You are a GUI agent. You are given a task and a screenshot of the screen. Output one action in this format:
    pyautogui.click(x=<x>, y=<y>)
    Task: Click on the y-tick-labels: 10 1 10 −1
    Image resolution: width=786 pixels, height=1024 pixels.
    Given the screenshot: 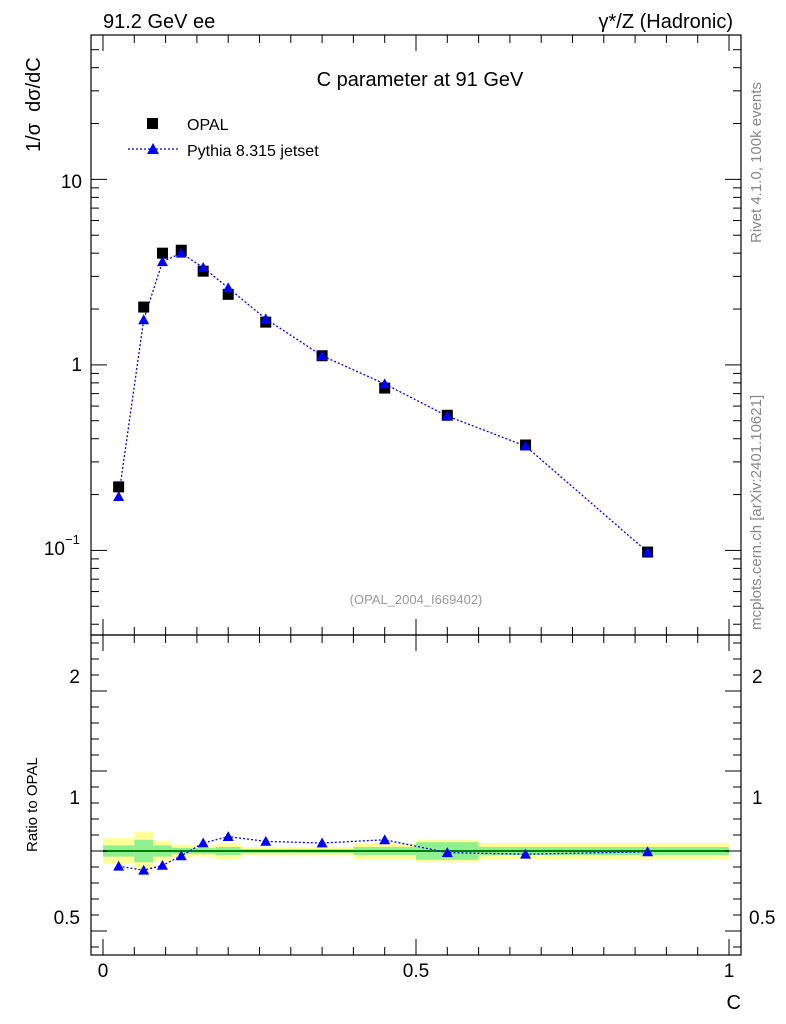 What is the action you would take?
    pyautogui.click(x=63, y=366)
    